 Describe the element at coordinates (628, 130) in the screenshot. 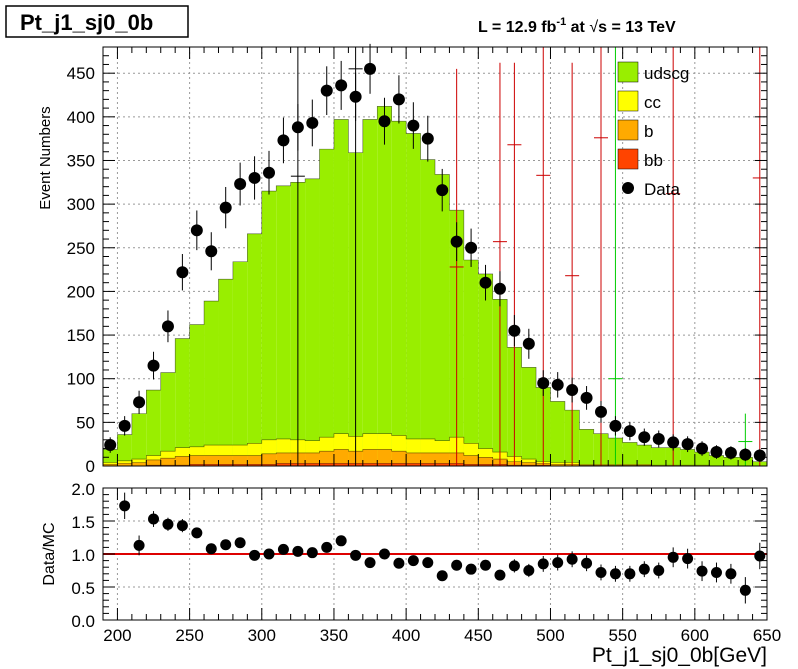

I see `legend-swatch-b` at that location.